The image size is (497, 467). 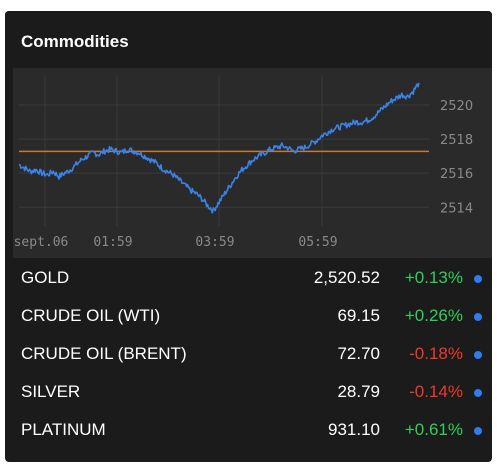 I want to click on y-tick-label: 2520, so click(x=456, y=106).